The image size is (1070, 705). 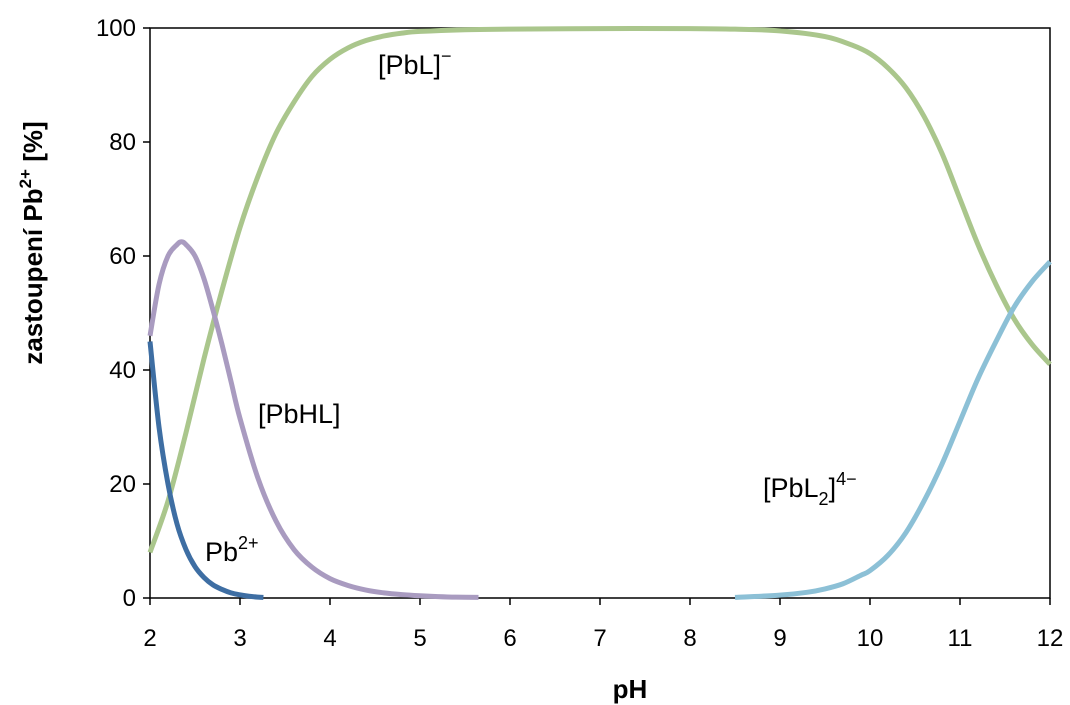 I want to click on x-tick-label: 12, so click(x=1050, y=638).